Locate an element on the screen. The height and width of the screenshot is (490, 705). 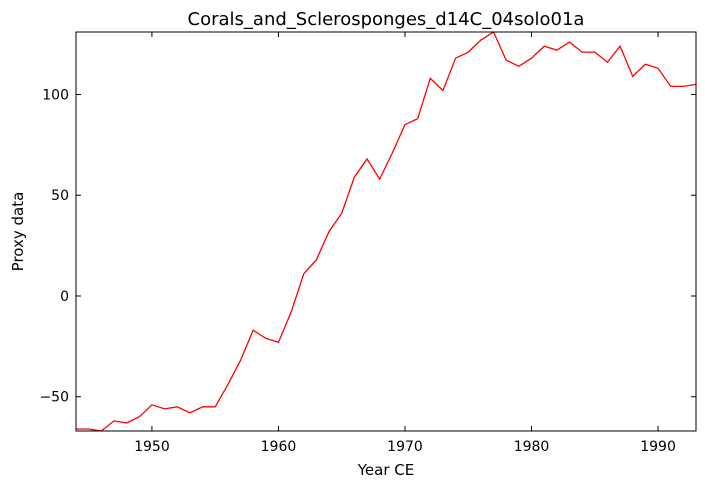
y-tick-label: 50 is located at coordinates (60, 196).